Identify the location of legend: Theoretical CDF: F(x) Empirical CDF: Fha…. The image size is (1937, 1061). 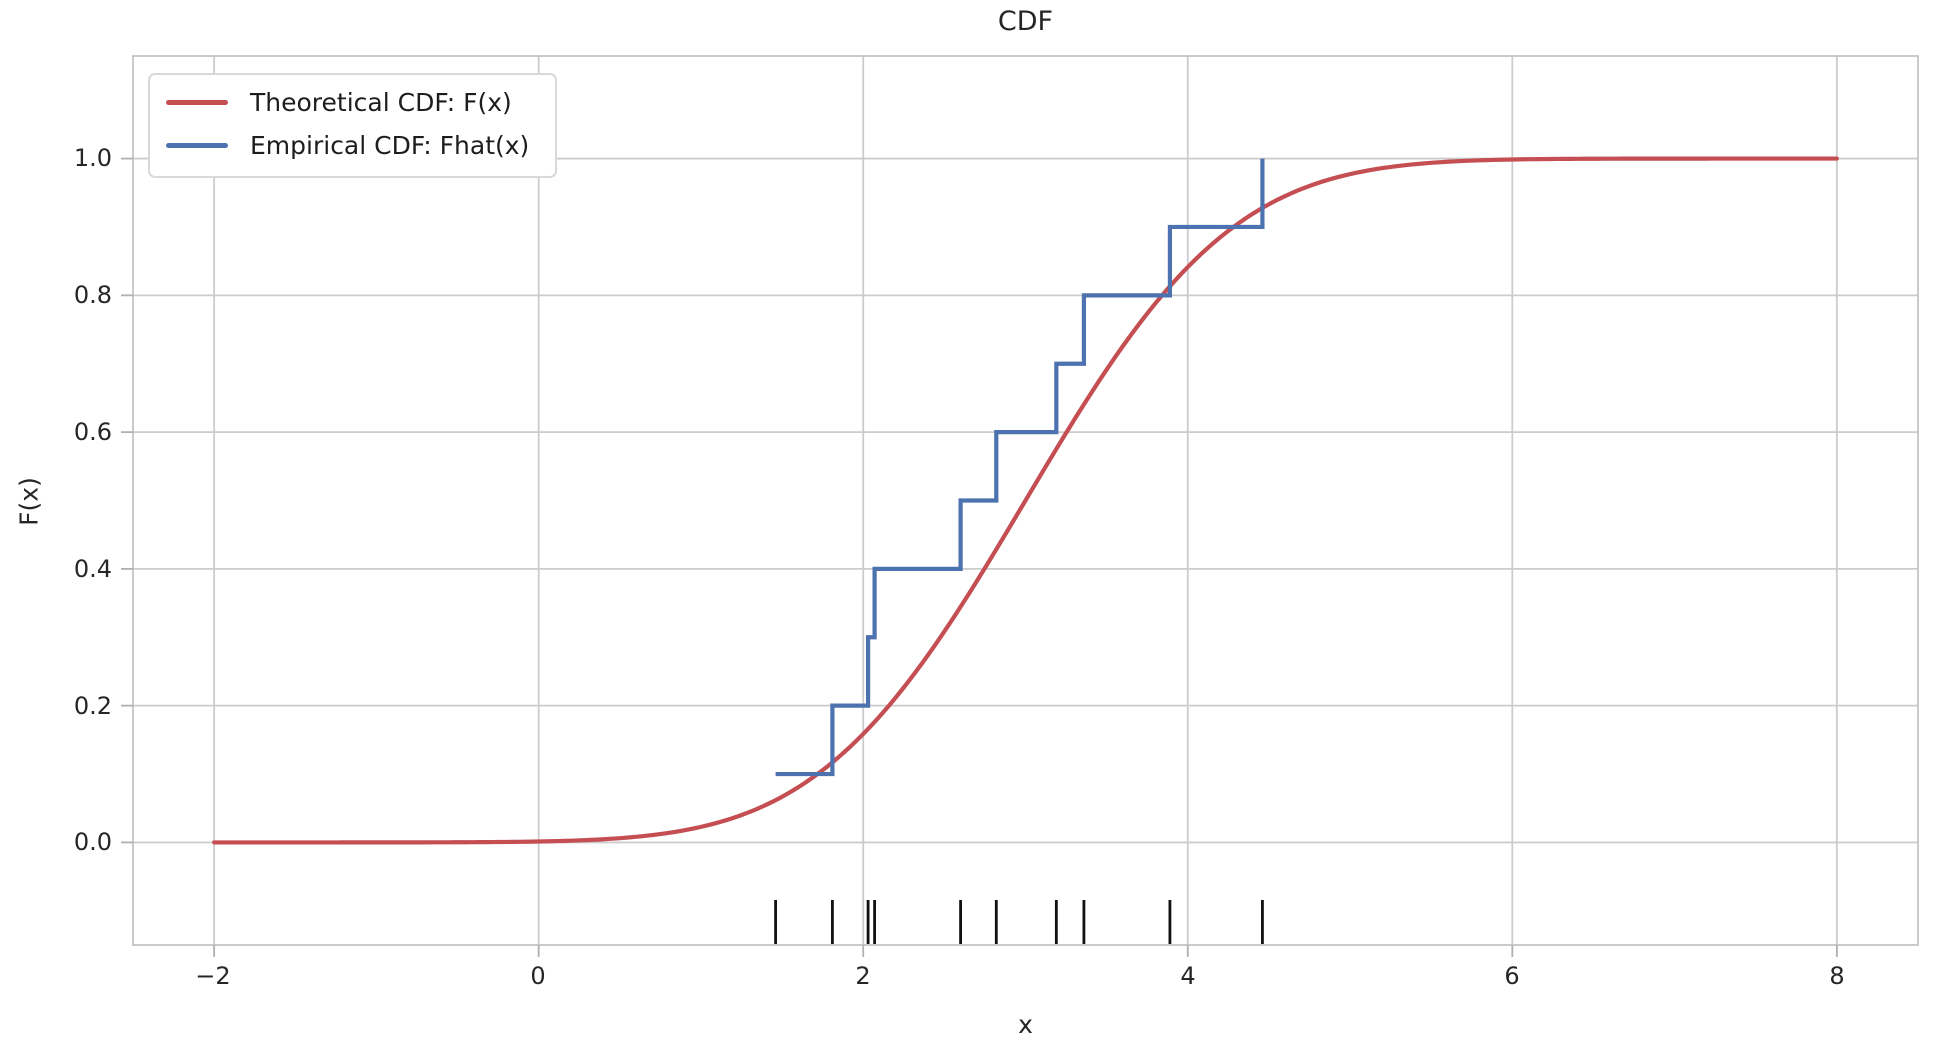
(353, 125).